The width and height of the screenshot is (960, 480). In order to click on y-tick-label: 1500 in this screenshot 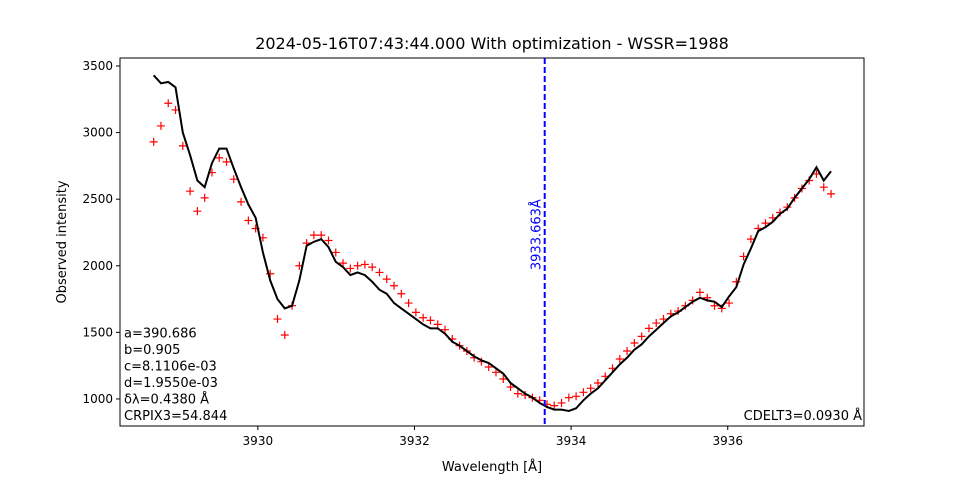, I will do `click(97, 332)`.